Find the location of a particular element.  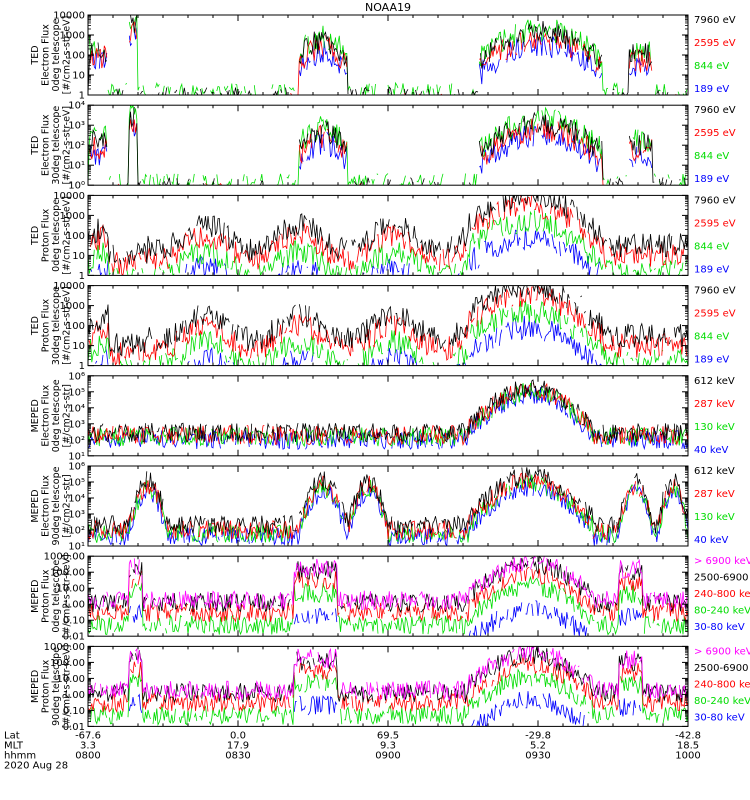

legend-entry: 240-800 keV is located at coordinates (722, 684).